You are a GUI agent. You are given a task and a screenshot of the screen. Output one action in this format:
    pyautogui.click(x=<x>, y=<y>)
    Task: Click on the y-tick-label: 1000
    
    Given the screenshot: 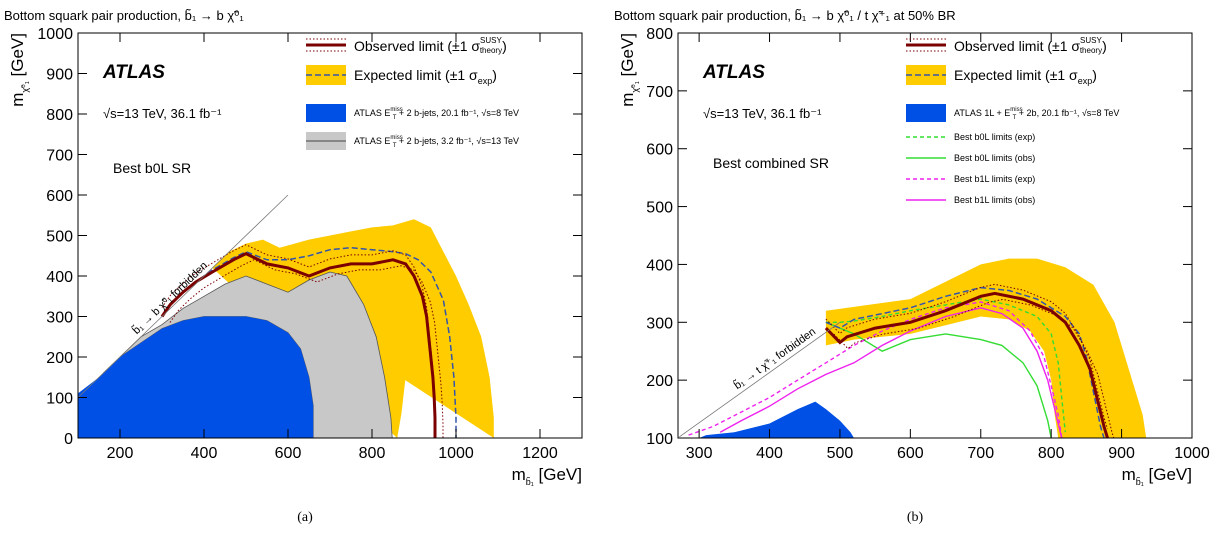 What is the action you would take?
    pyautogui.click(x=55, y=34)
    